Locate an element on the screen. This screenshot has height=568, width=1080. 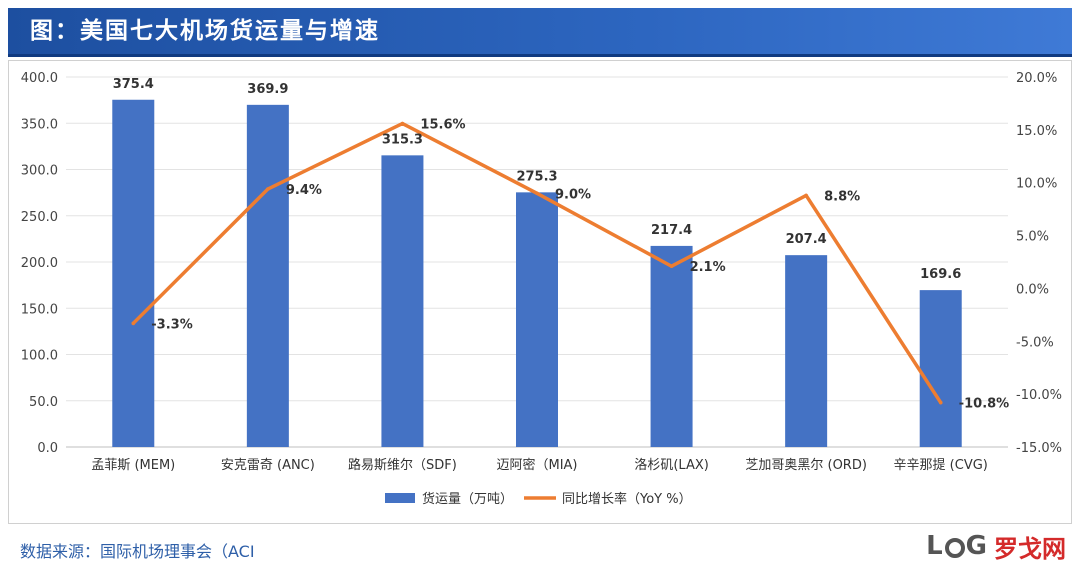
brand-log-g: G is located at coordinates (976, 546).